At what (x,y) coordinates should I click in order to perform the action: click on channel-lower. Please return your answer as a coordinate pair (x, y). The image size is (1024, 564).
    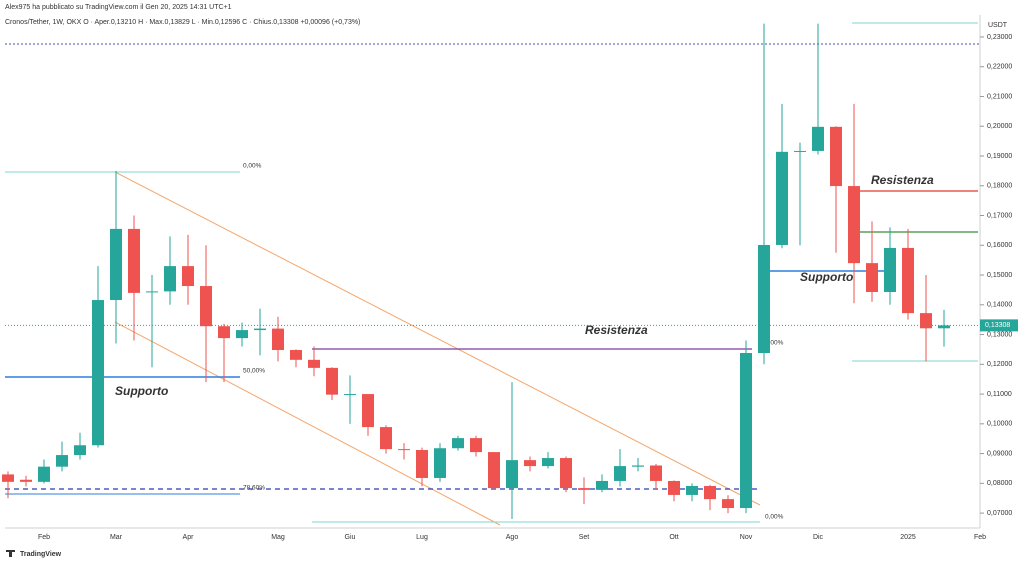
    Looking at the image, I should click on (307, 423).